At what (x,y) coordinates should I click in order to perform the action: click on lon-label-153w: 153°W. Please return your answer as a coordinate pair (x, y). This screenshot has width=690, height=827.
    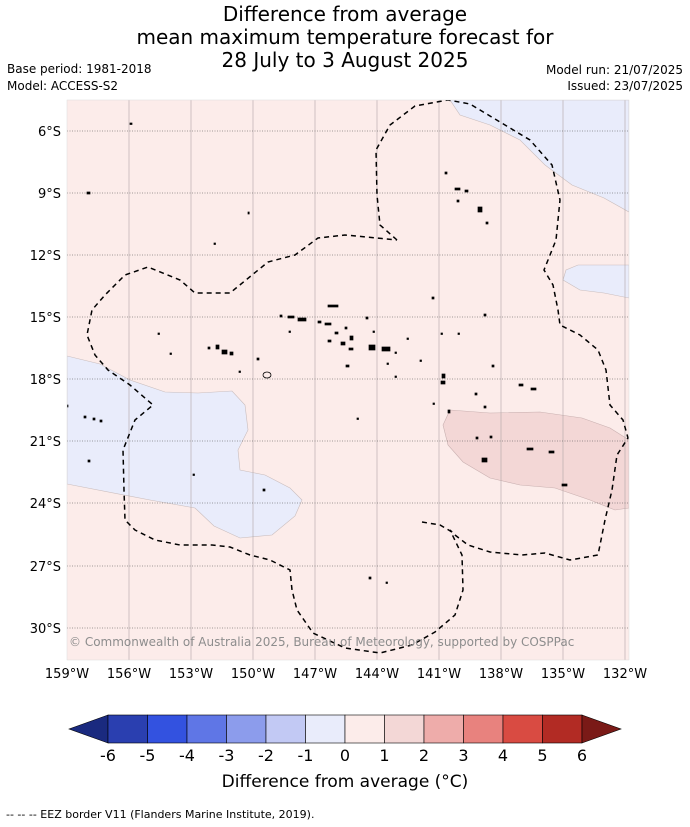
    Looking at the image, I should click on (191, 674).